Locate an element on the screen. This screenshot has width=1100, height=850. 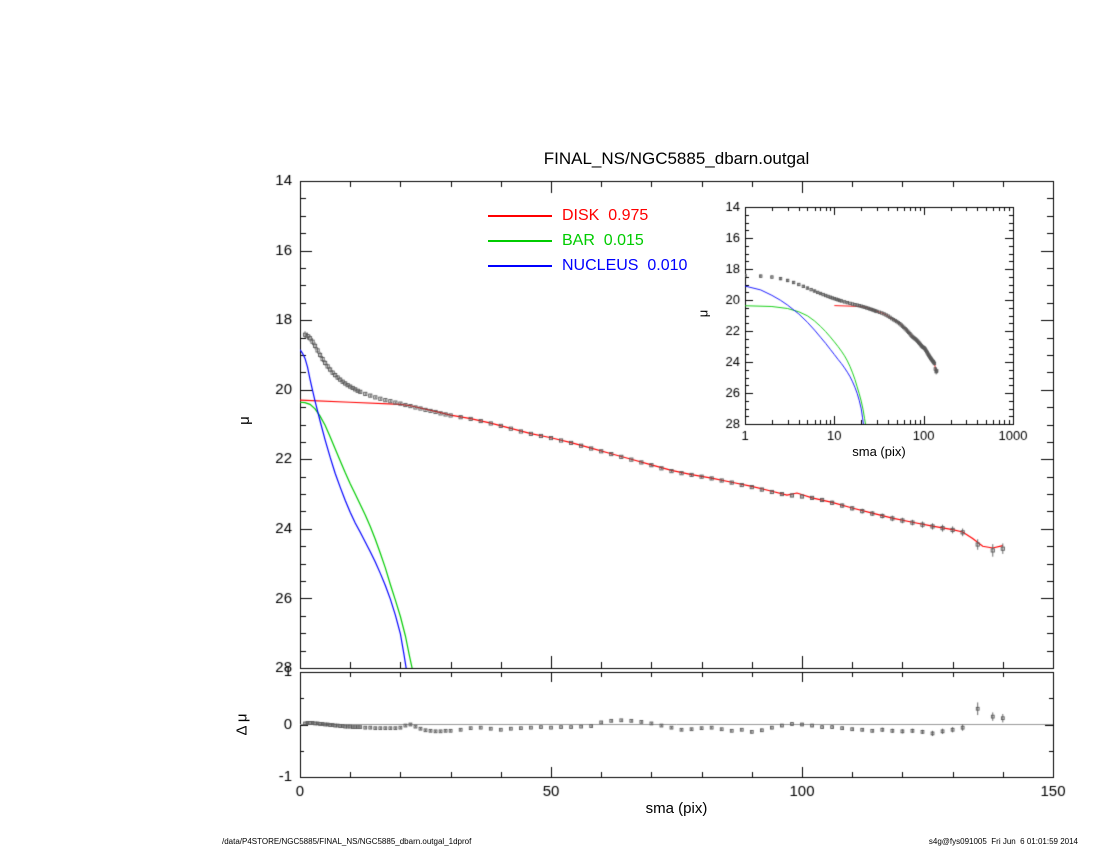
x-axis-label: sma (pix) is located at coordinates (676, 808).